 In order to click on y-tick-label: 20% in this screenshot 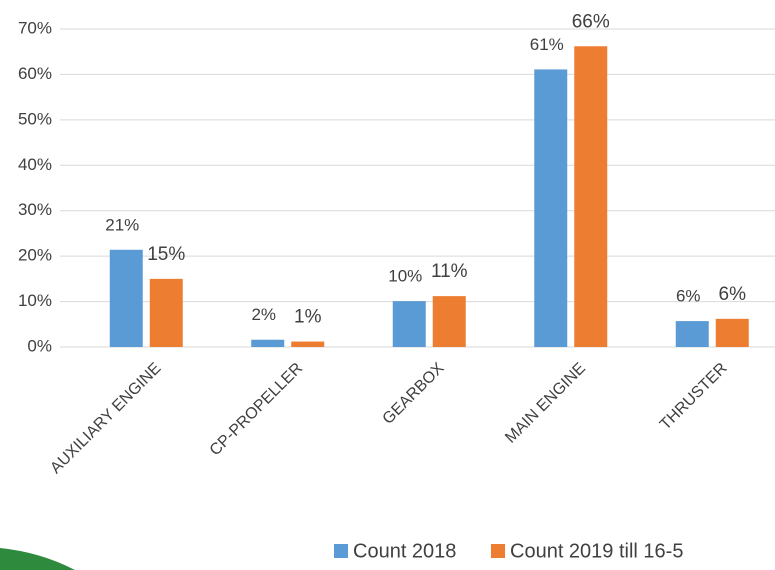, I will do `click(35, 255)`.